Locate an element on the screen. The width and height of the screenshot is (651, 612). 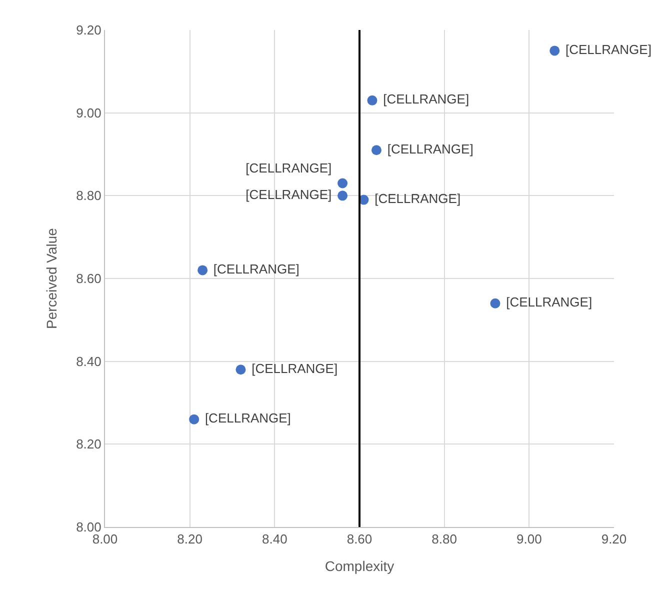
y-tick-label: 8.20 is located at coordinates (89, 444).